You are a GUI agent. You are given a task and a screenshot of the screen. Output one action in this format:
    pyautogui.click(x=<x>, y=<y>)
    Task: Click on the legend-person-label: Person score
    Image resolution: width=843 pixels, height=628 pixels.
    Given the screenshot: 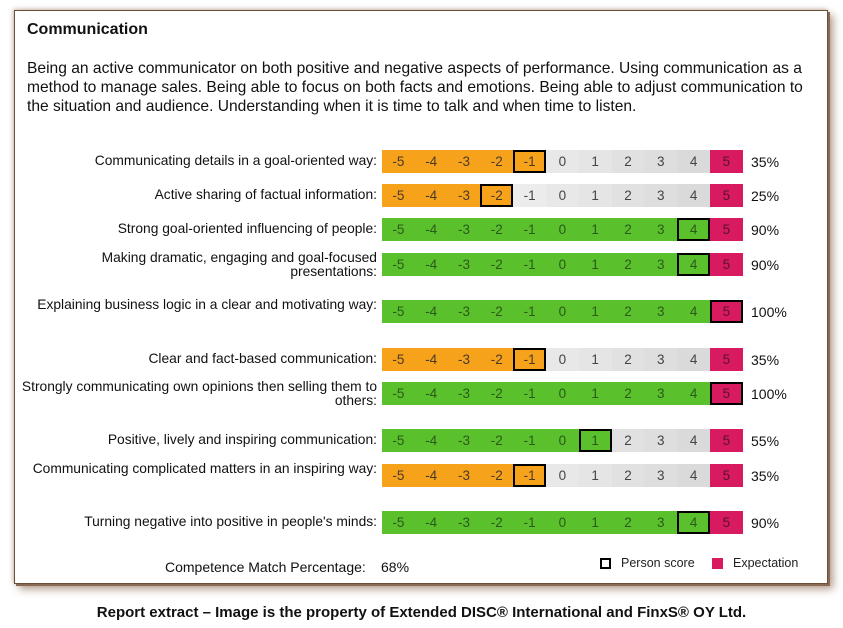 What is the action you would take?
    pyautogui.click(x=658, y=563)
    